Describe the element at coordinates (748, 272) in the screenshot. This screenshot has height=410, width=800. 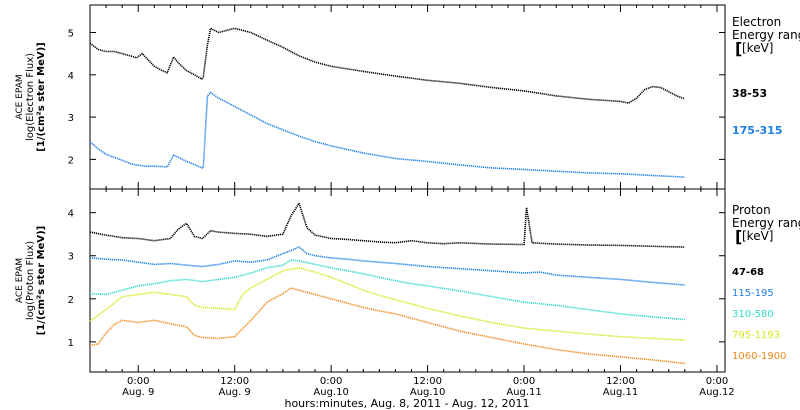
I see `legend-entry-47-68: 47-68` at that location.